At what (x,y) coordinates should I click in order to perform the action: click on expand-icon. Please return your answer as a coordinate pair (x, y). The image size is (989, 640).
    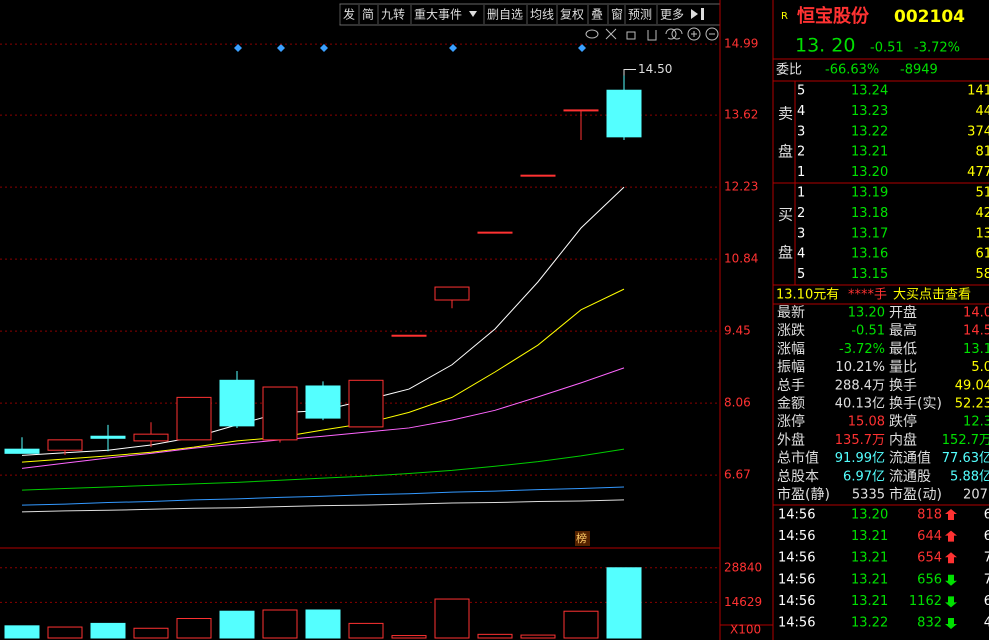
    Looking at the image, I should click on (697, 14).